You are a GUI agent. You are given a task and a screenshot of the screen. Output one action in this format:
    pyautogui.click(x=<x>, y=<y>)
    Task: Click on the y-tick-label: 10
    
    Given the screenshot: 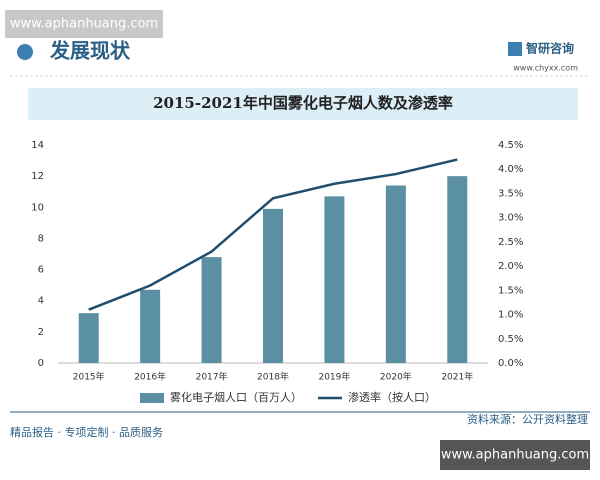 What is the action you would take?
    pyautogui.click(x=37, y=207)
    